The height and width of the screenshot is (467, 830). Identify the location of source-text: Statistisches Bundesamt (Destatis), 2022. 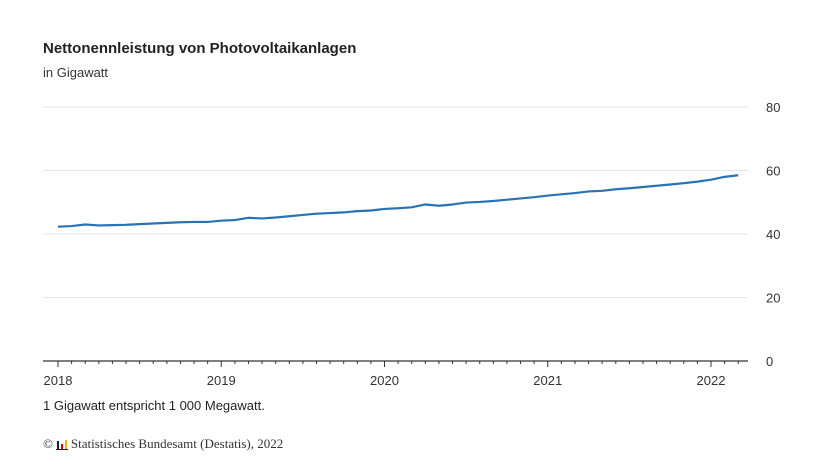
(177, 443).